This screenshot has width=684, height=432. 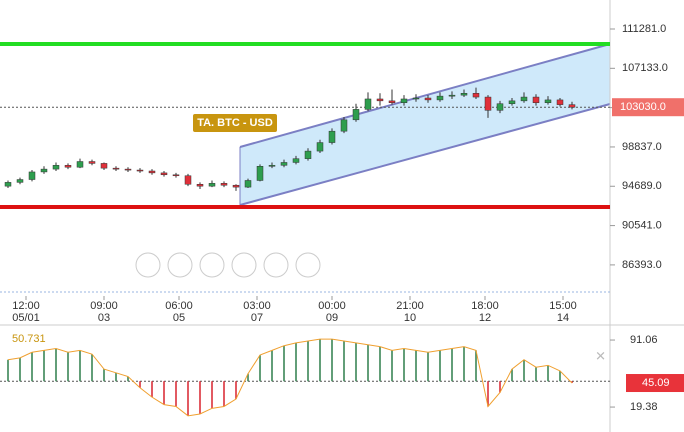 What do you see at coordinates (644, 29) in the screenshot?
I see `y-tick-label: 111281.0` at bounding box center [644, 29].